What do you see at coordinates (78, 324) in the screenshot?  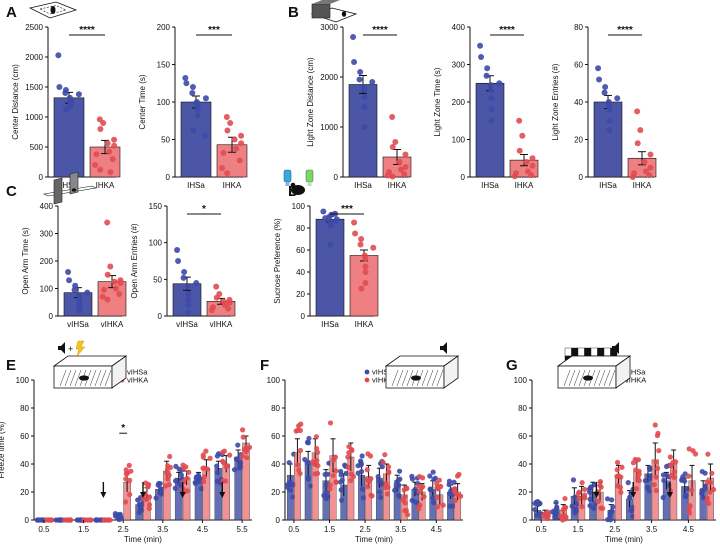 I see `x-tick-label: vIHSa` at bounding box center [78, 324].